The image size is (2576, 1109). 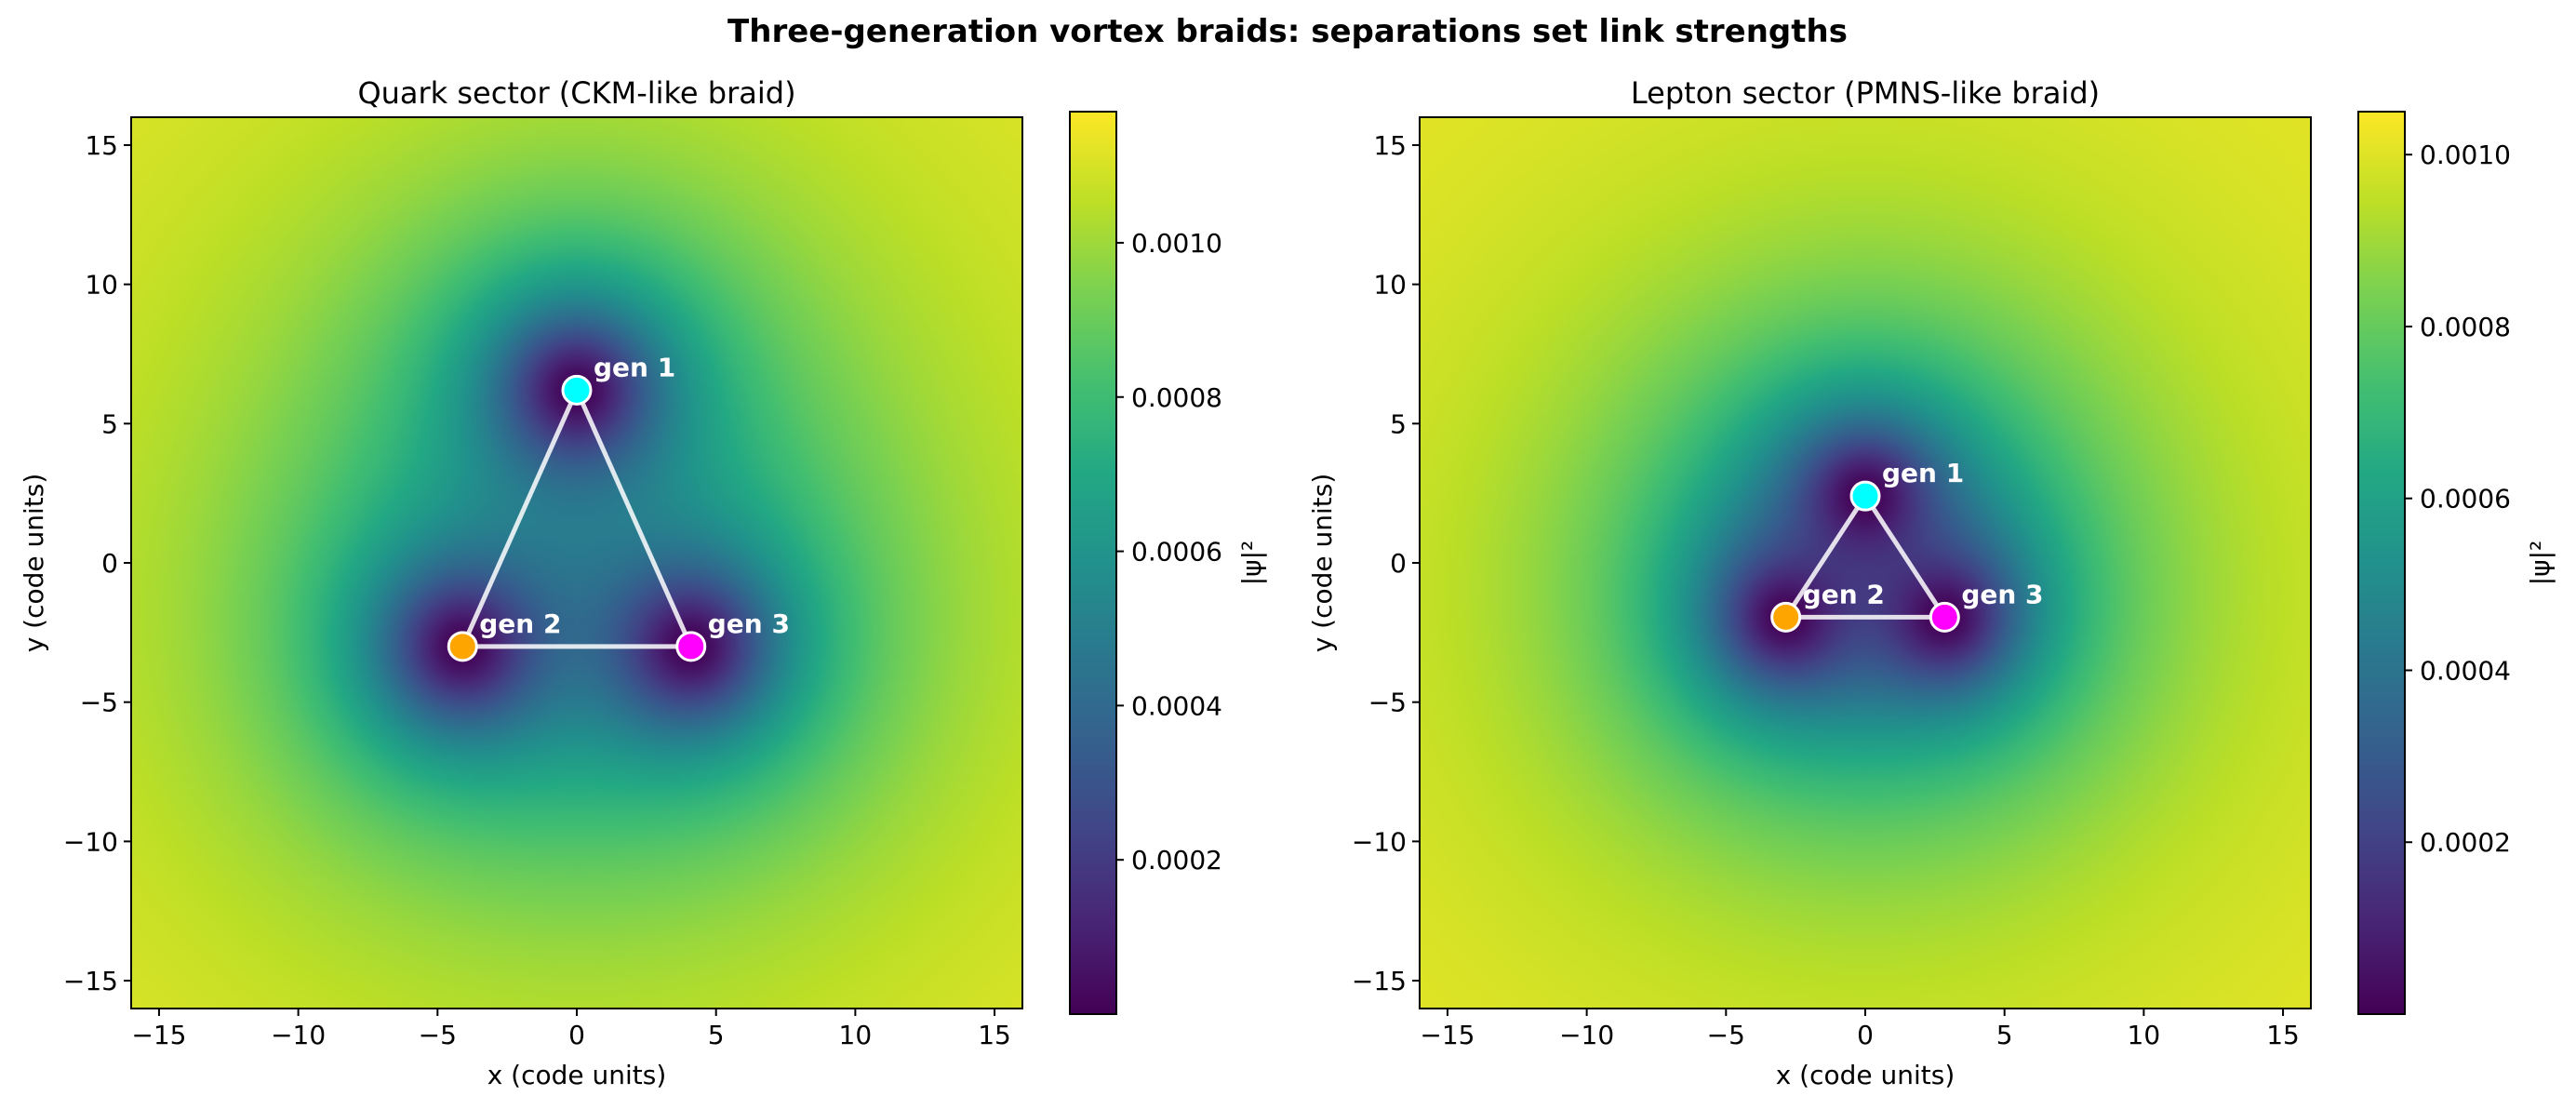 I want to click on panel-title: Lepton sector (PMNS-like braid), so click(x=1865, y=93).